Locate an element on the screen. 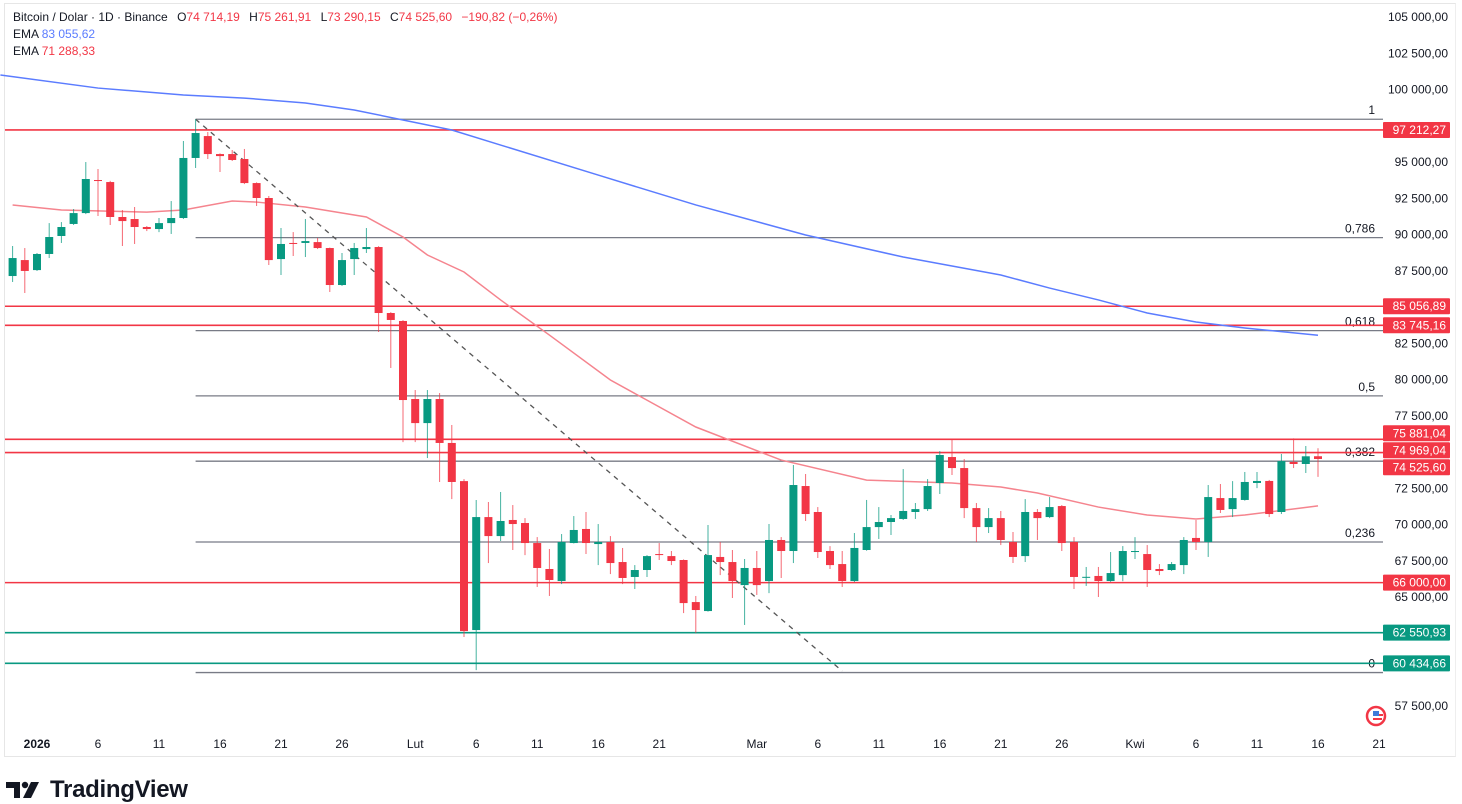  ema-short-row: EMA 71 288,33 is located at coordinates (285, 51).